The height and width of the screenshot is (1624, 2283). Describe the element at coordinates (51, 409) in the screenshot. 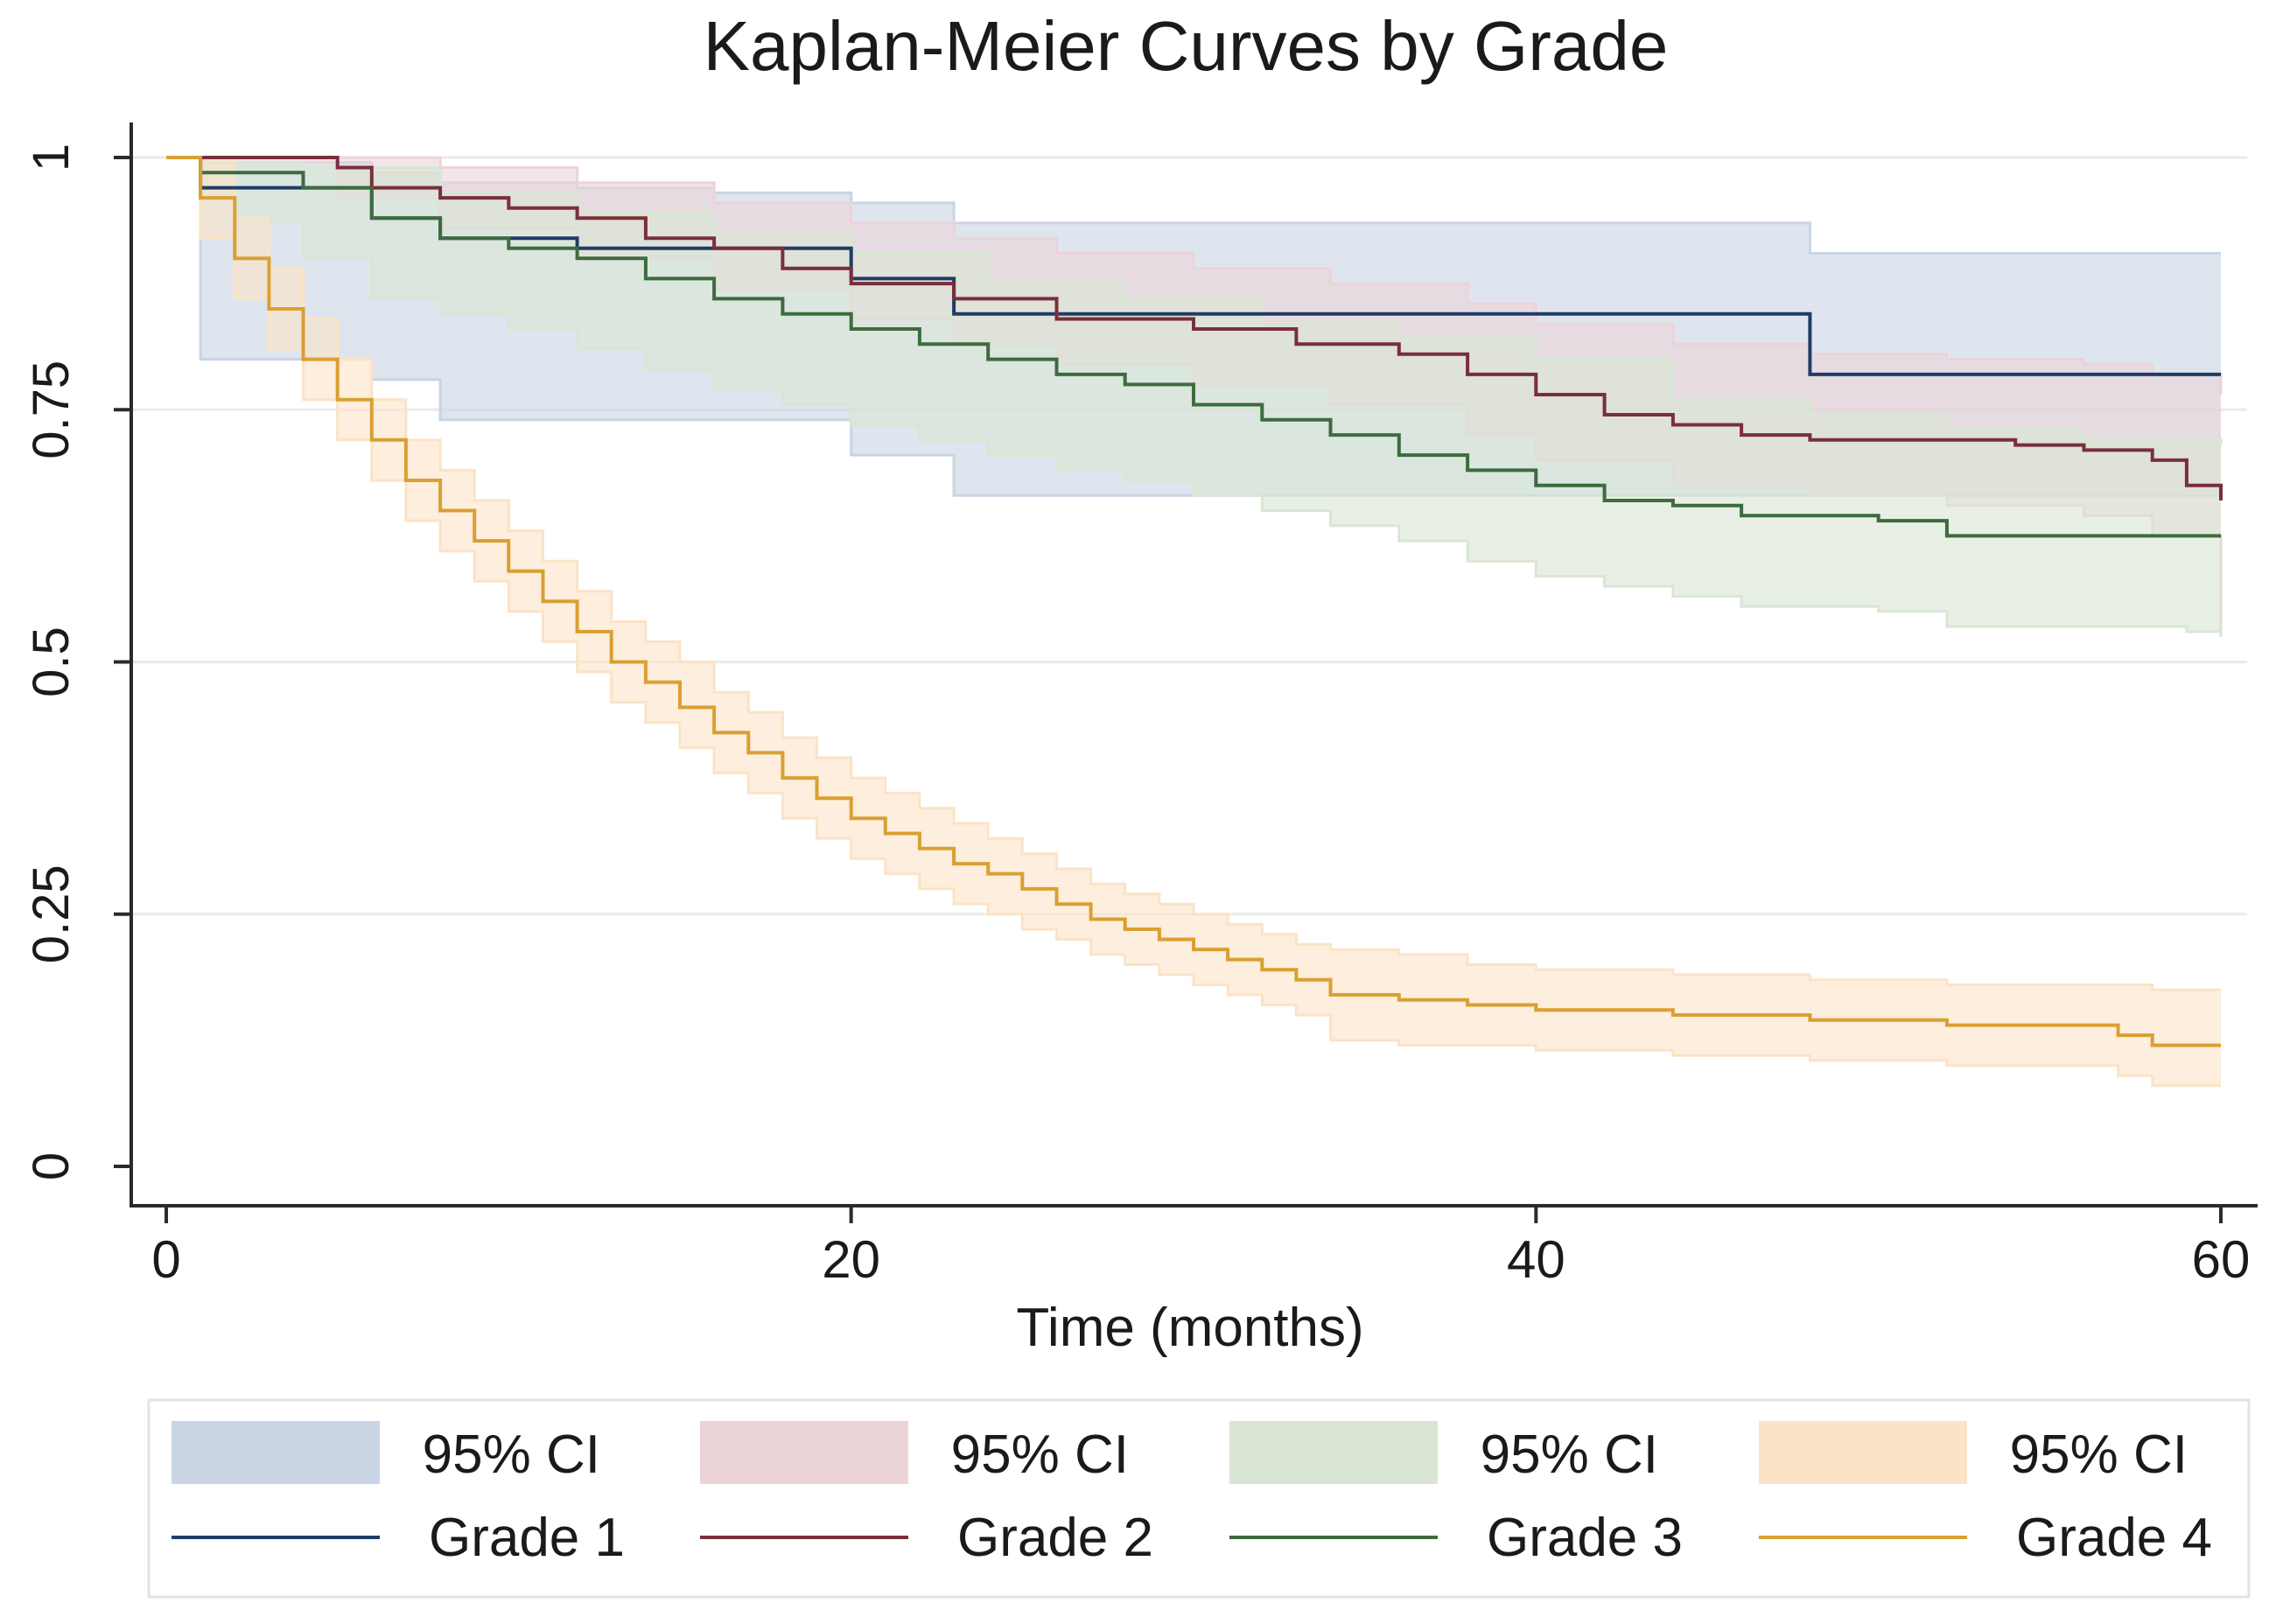

I see `y-tick-label: 0.75` at that location.